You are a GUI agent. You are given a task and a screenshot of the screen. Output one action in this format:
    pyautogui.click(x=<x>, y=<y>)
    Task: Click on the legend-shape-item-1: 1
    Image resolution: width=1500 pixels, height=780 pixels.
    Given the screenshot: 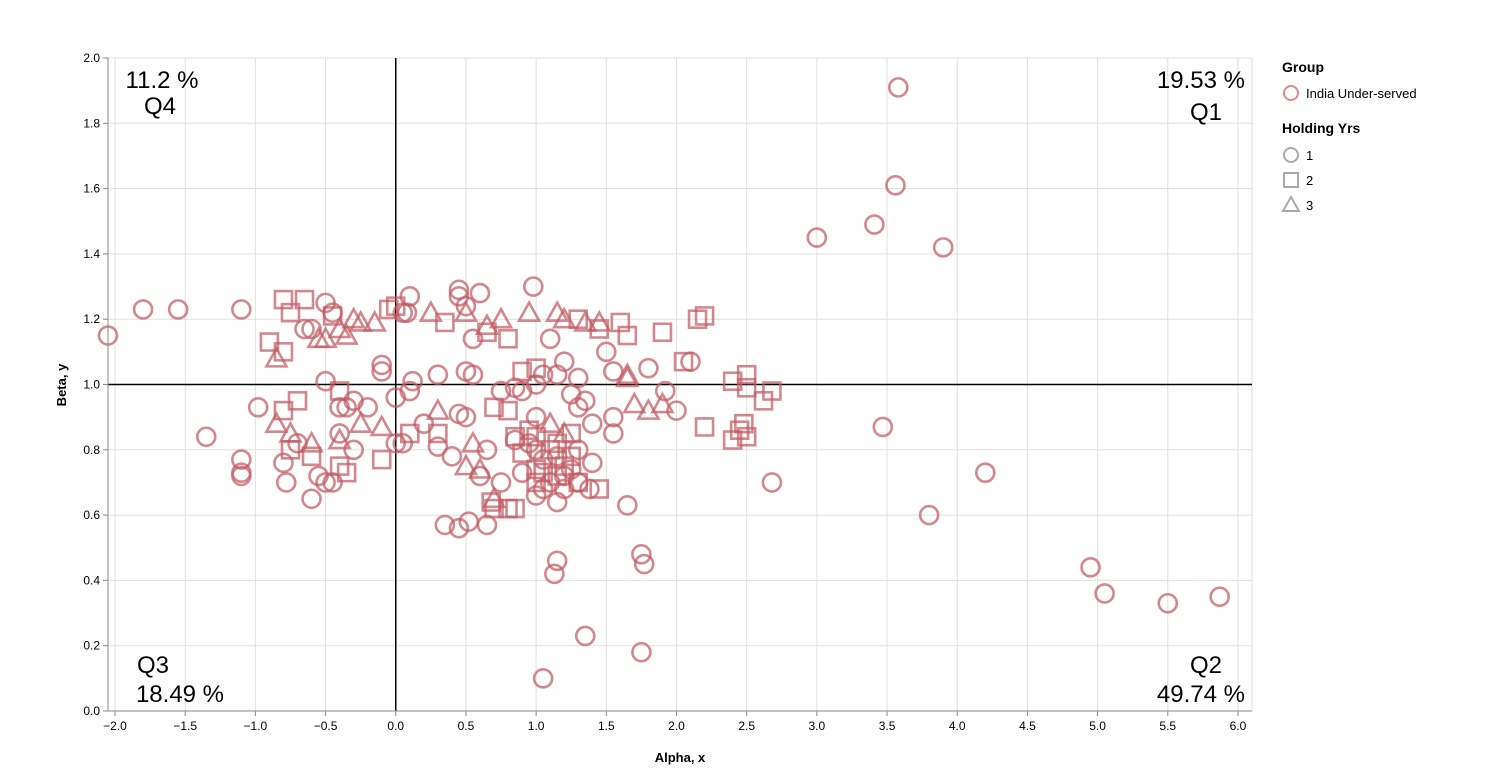 What is the action you would take?
    pyautogui.click(x=1309, y=155)
    